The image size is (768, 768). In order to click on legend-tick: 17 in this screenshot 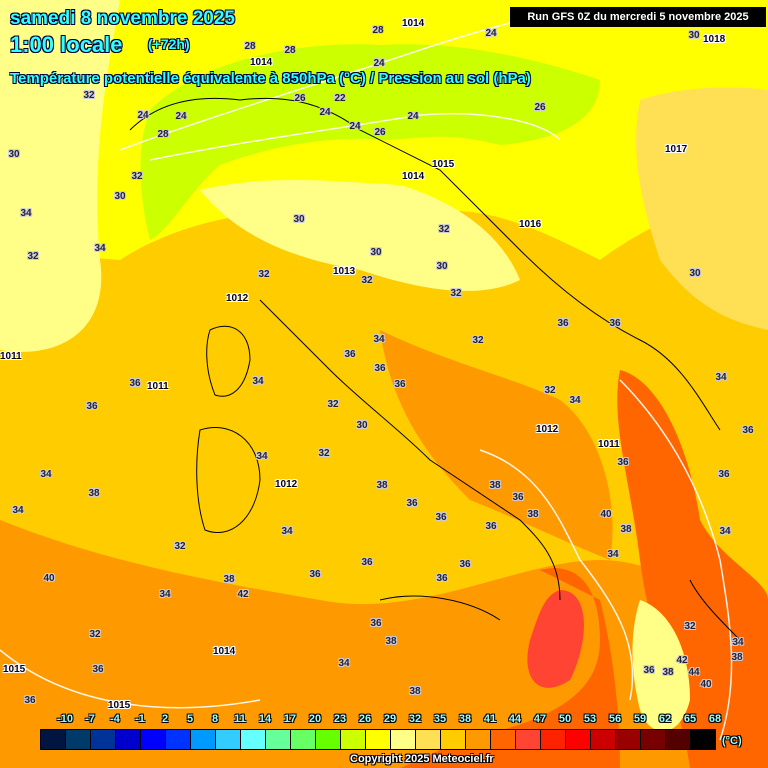, I will do `click(290, 719)`.